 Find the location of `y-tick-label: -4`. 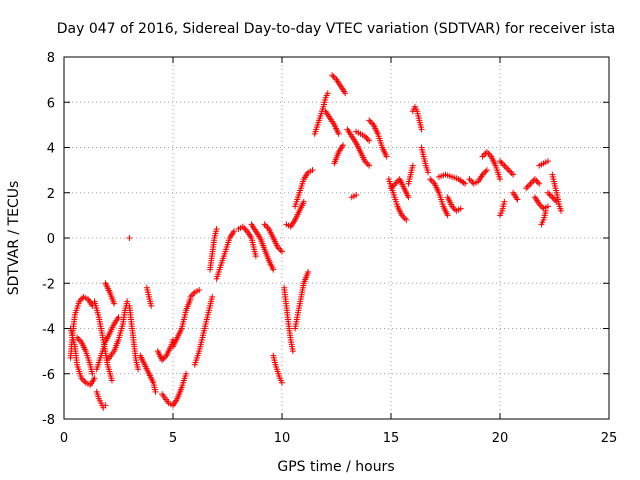

y-tick-label: -4 is located at coordinates (48, 330).